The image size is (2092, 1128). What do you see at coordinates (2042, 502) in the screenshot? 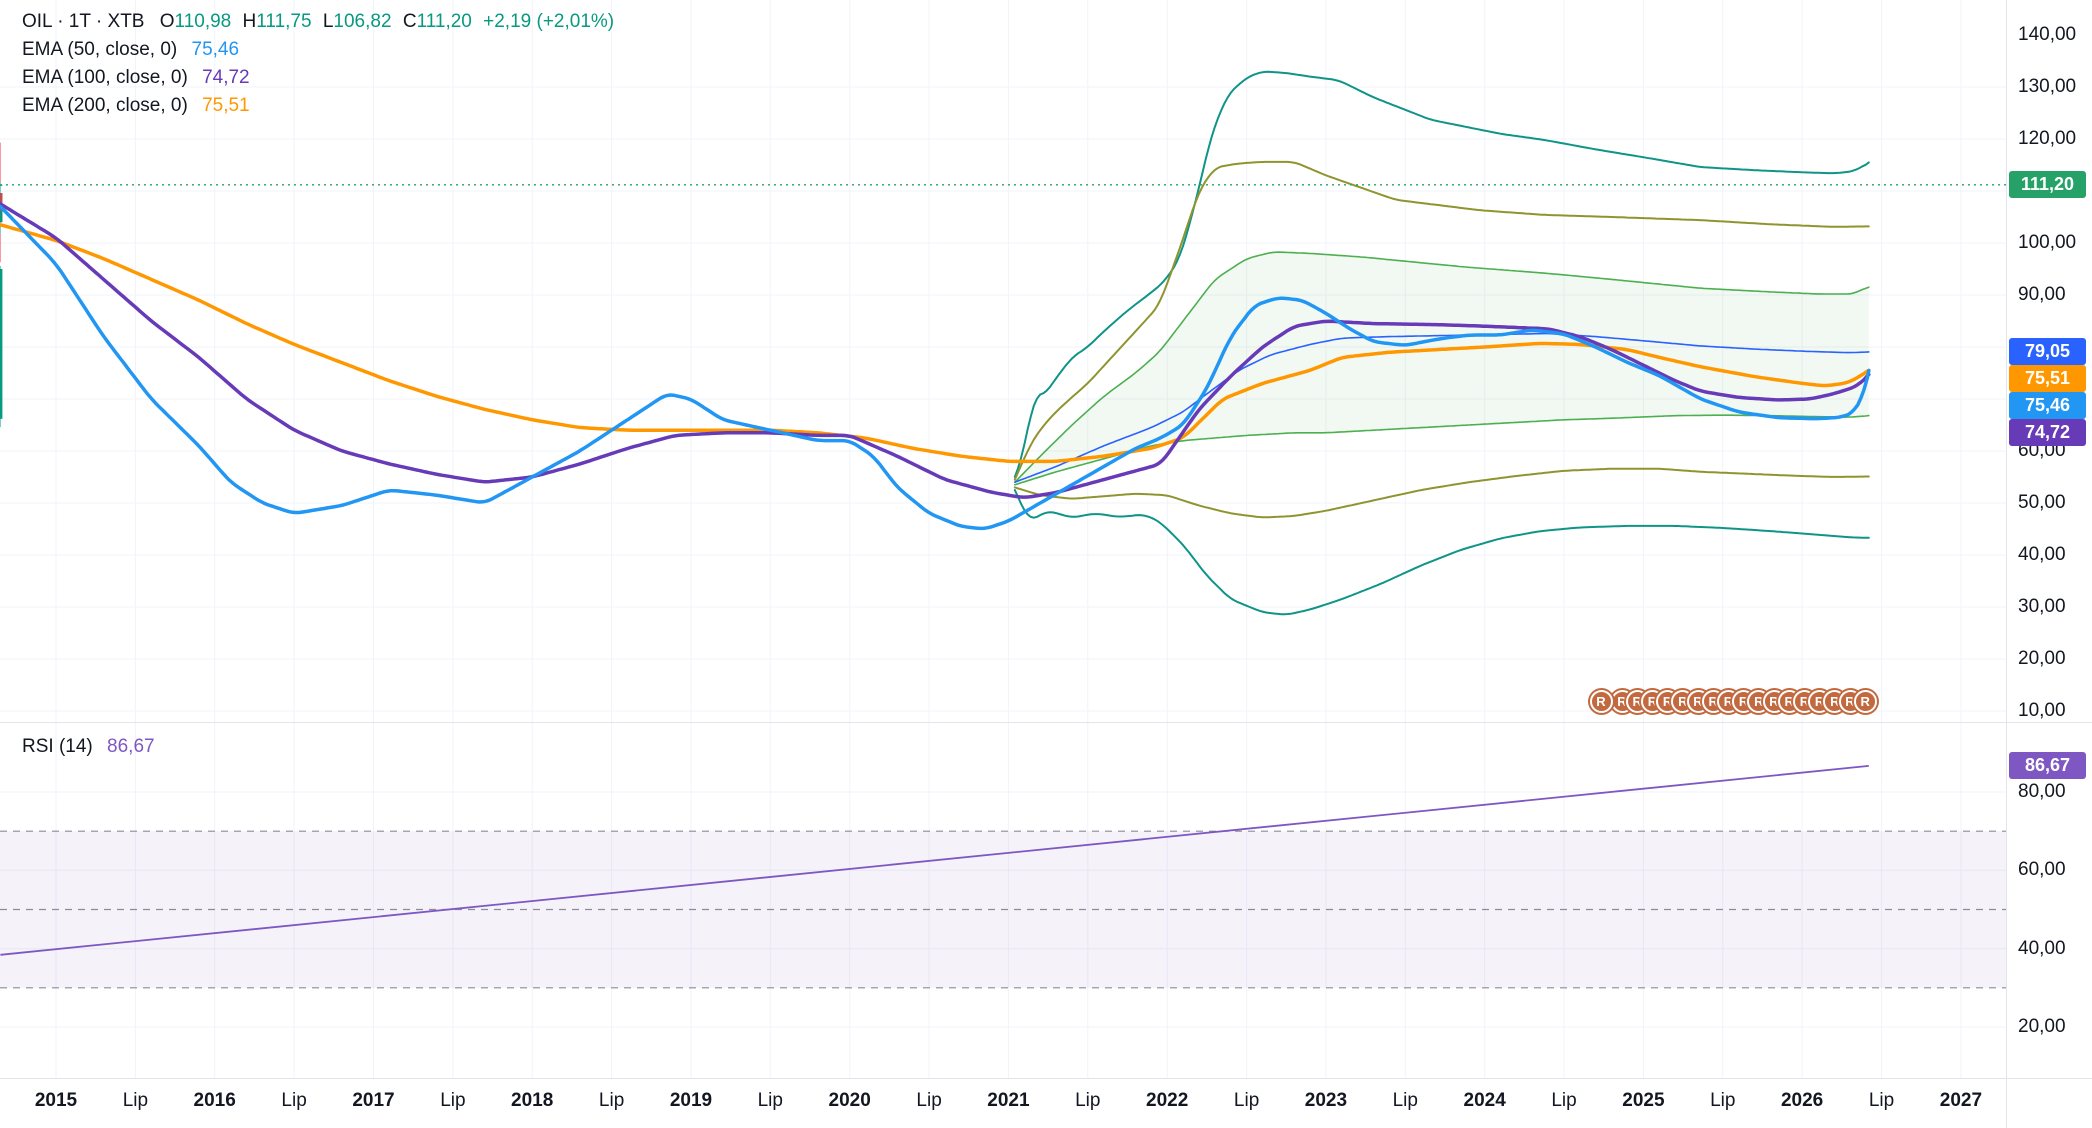
I see `price-tick-label: 50,00` at bounding box center [2042, 502].